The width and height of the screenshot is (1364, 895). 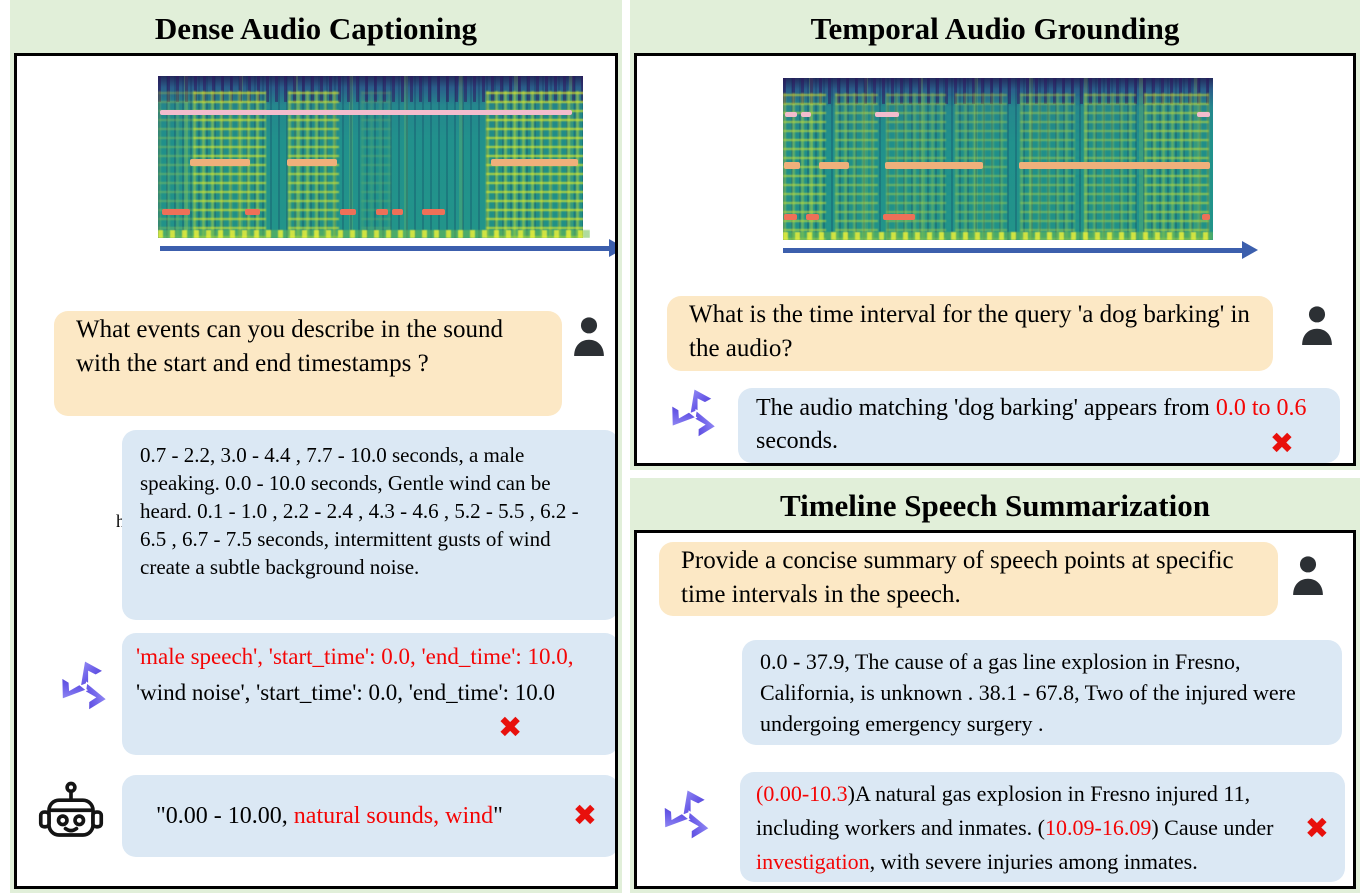 I want to click on panel-title: Dense Audio Captioning, so click(x=316, y=28).